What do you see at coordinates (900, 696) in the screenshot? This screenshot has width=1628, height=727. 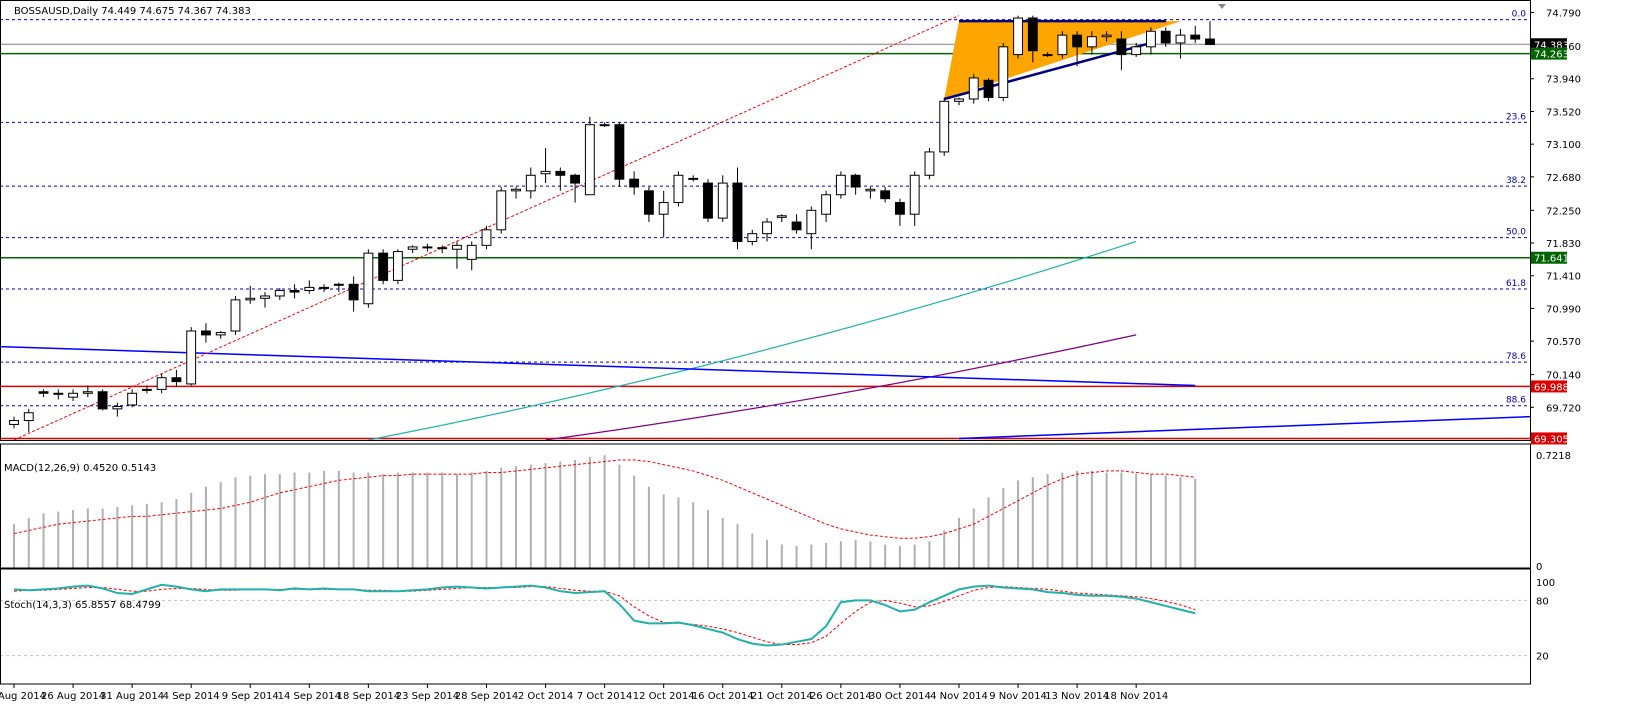 I see `time-tick-label: 30 Oct 2014` at bounding box center [900, 696].